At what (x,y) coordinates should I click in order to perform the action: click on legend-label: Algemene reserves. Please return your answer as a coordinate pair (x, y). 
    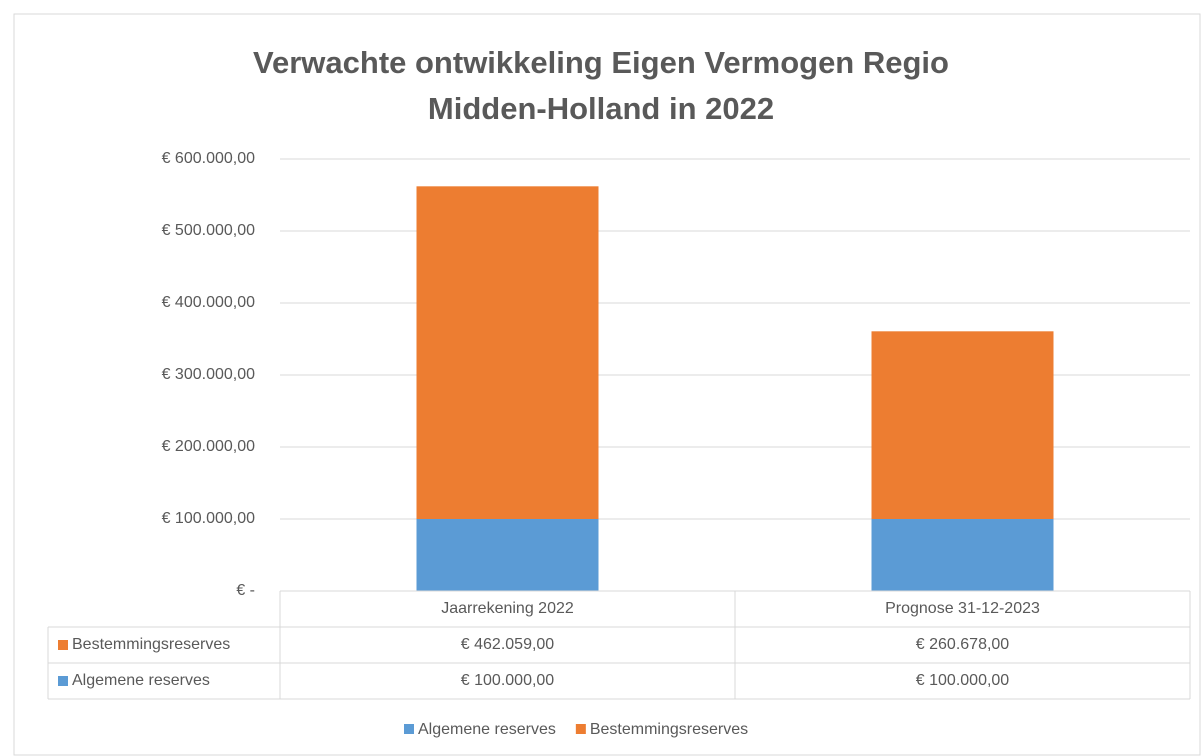
    Looking at the image, I should click on (487, 729).